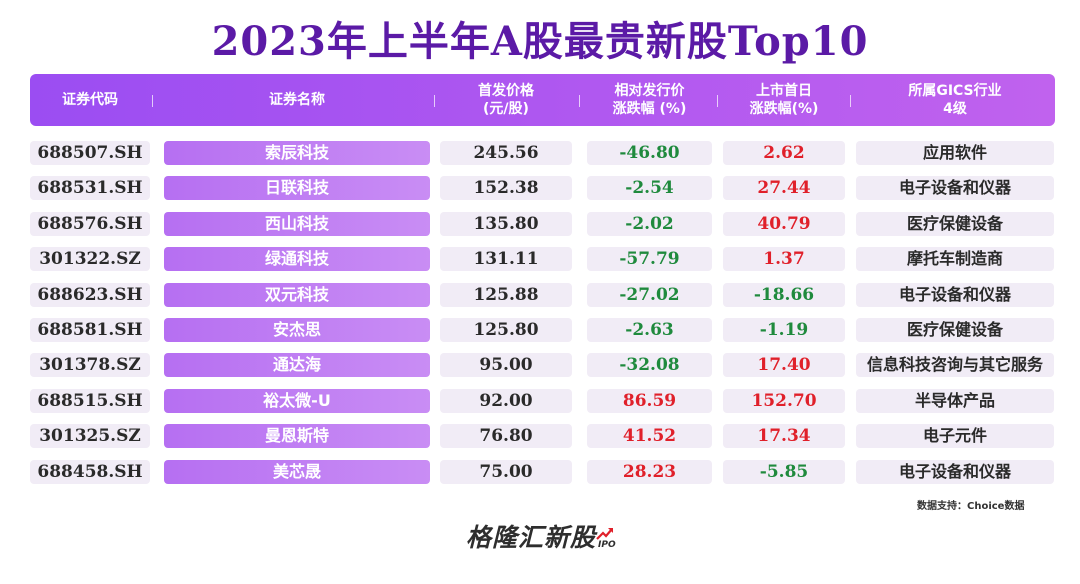 This screenshot has width=1080, height=584. I want to click on cell-price: 152.38, so click(506, 188).